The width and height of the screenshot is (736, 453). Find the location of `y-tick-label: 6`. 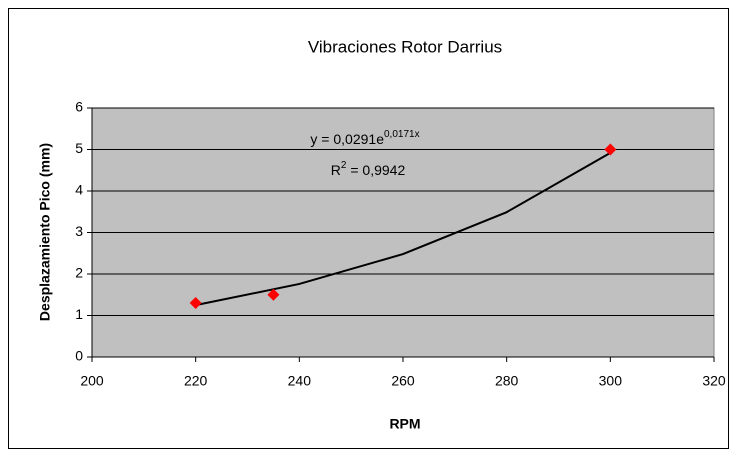

y-tick-label: 6 is located at coordinates (79, 107).